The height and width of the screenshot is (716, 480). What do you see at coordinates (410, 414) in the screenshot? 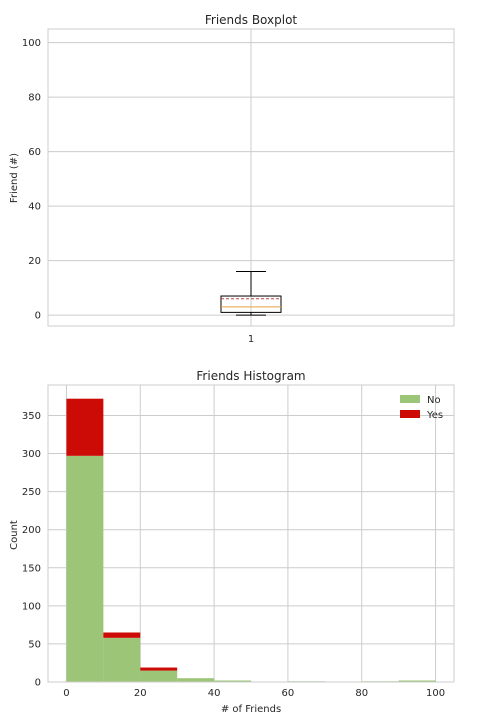
I see `legend-swatch-yes` at bounding box center [410, 414].